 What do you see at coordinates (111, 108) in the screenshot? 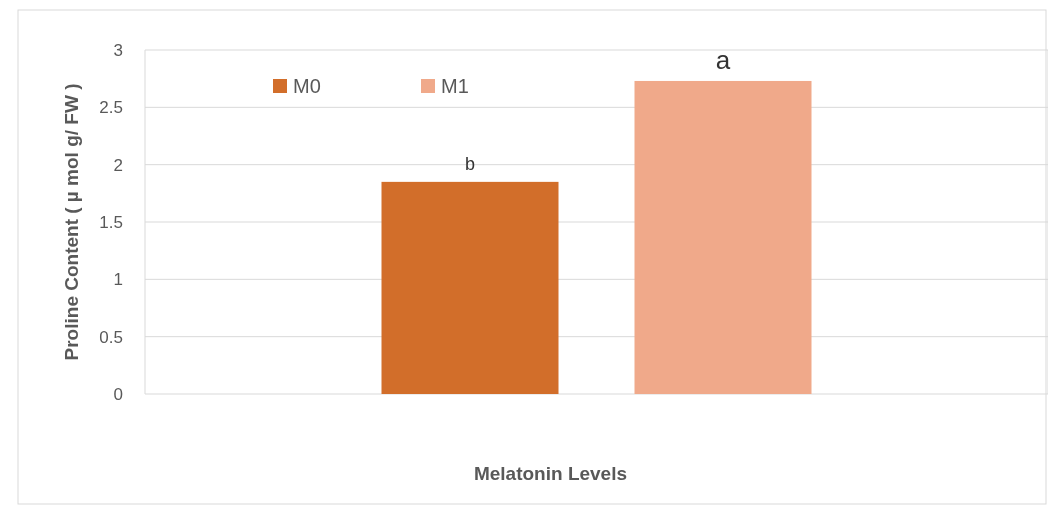
I see `y-tick-label: 2.5` at bounding box center [111, 108].